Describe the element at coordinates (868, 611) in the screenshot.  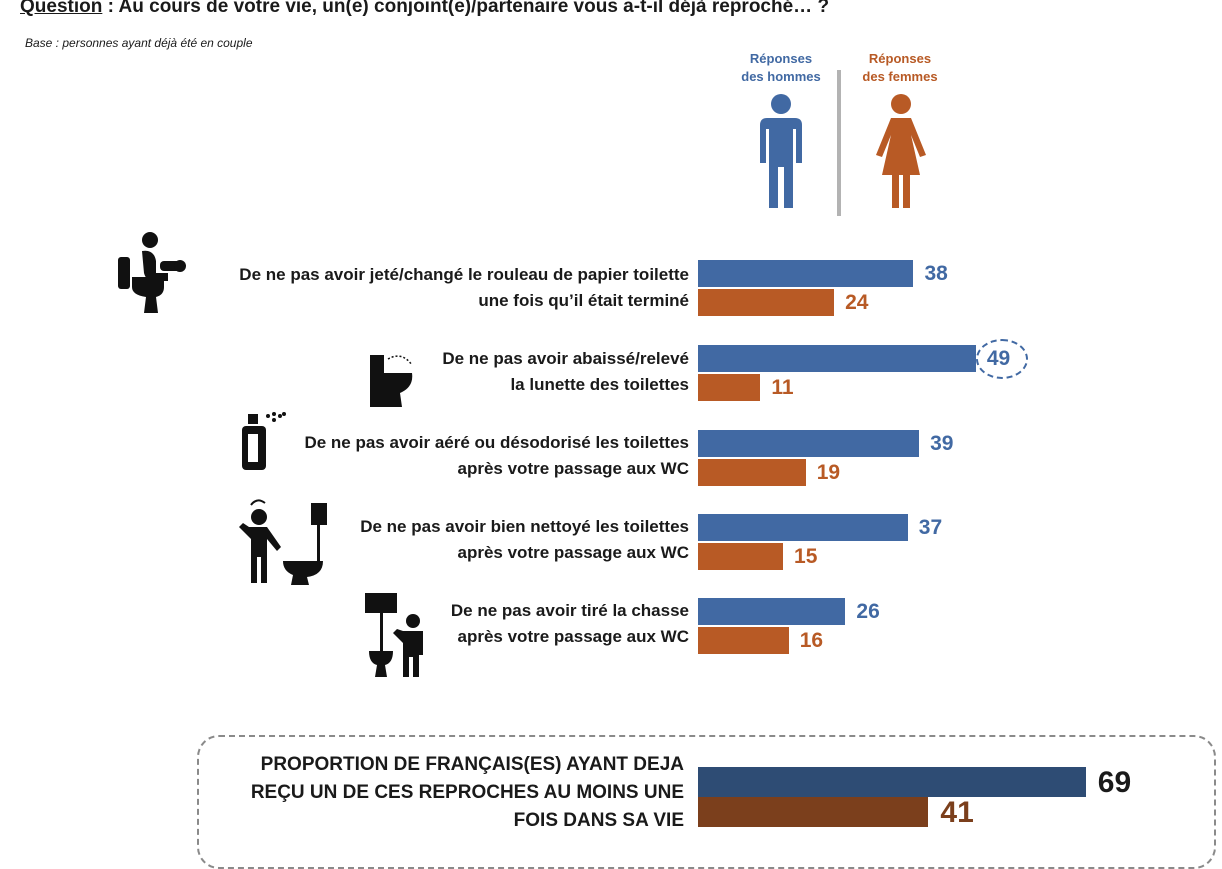
I see `value-men-5: 26` at that location.